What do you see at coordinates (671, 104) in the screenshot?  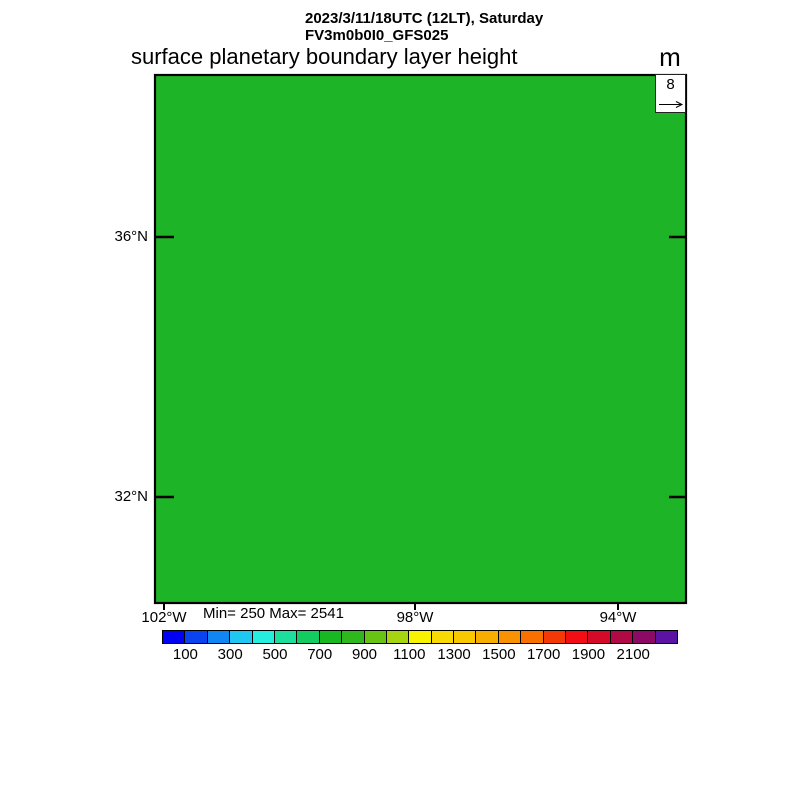 I see `wind-reference-arrow-icon` at bounding box center [671, 104].